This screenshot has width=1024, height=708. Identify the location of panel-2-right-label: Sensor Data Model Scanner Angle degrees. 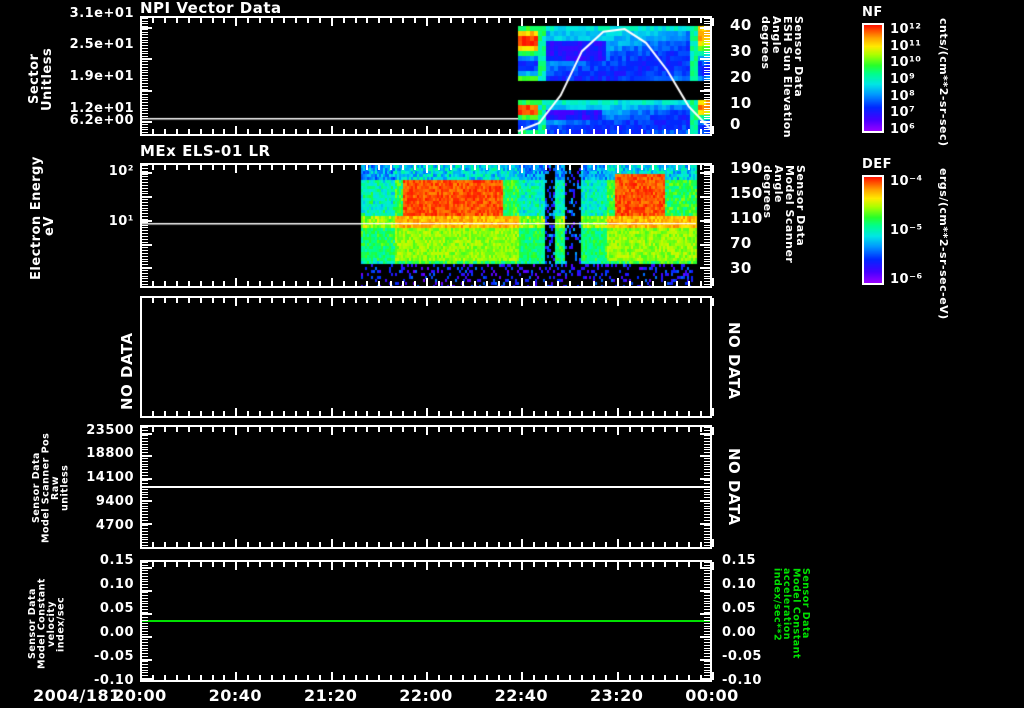
(784, 214).